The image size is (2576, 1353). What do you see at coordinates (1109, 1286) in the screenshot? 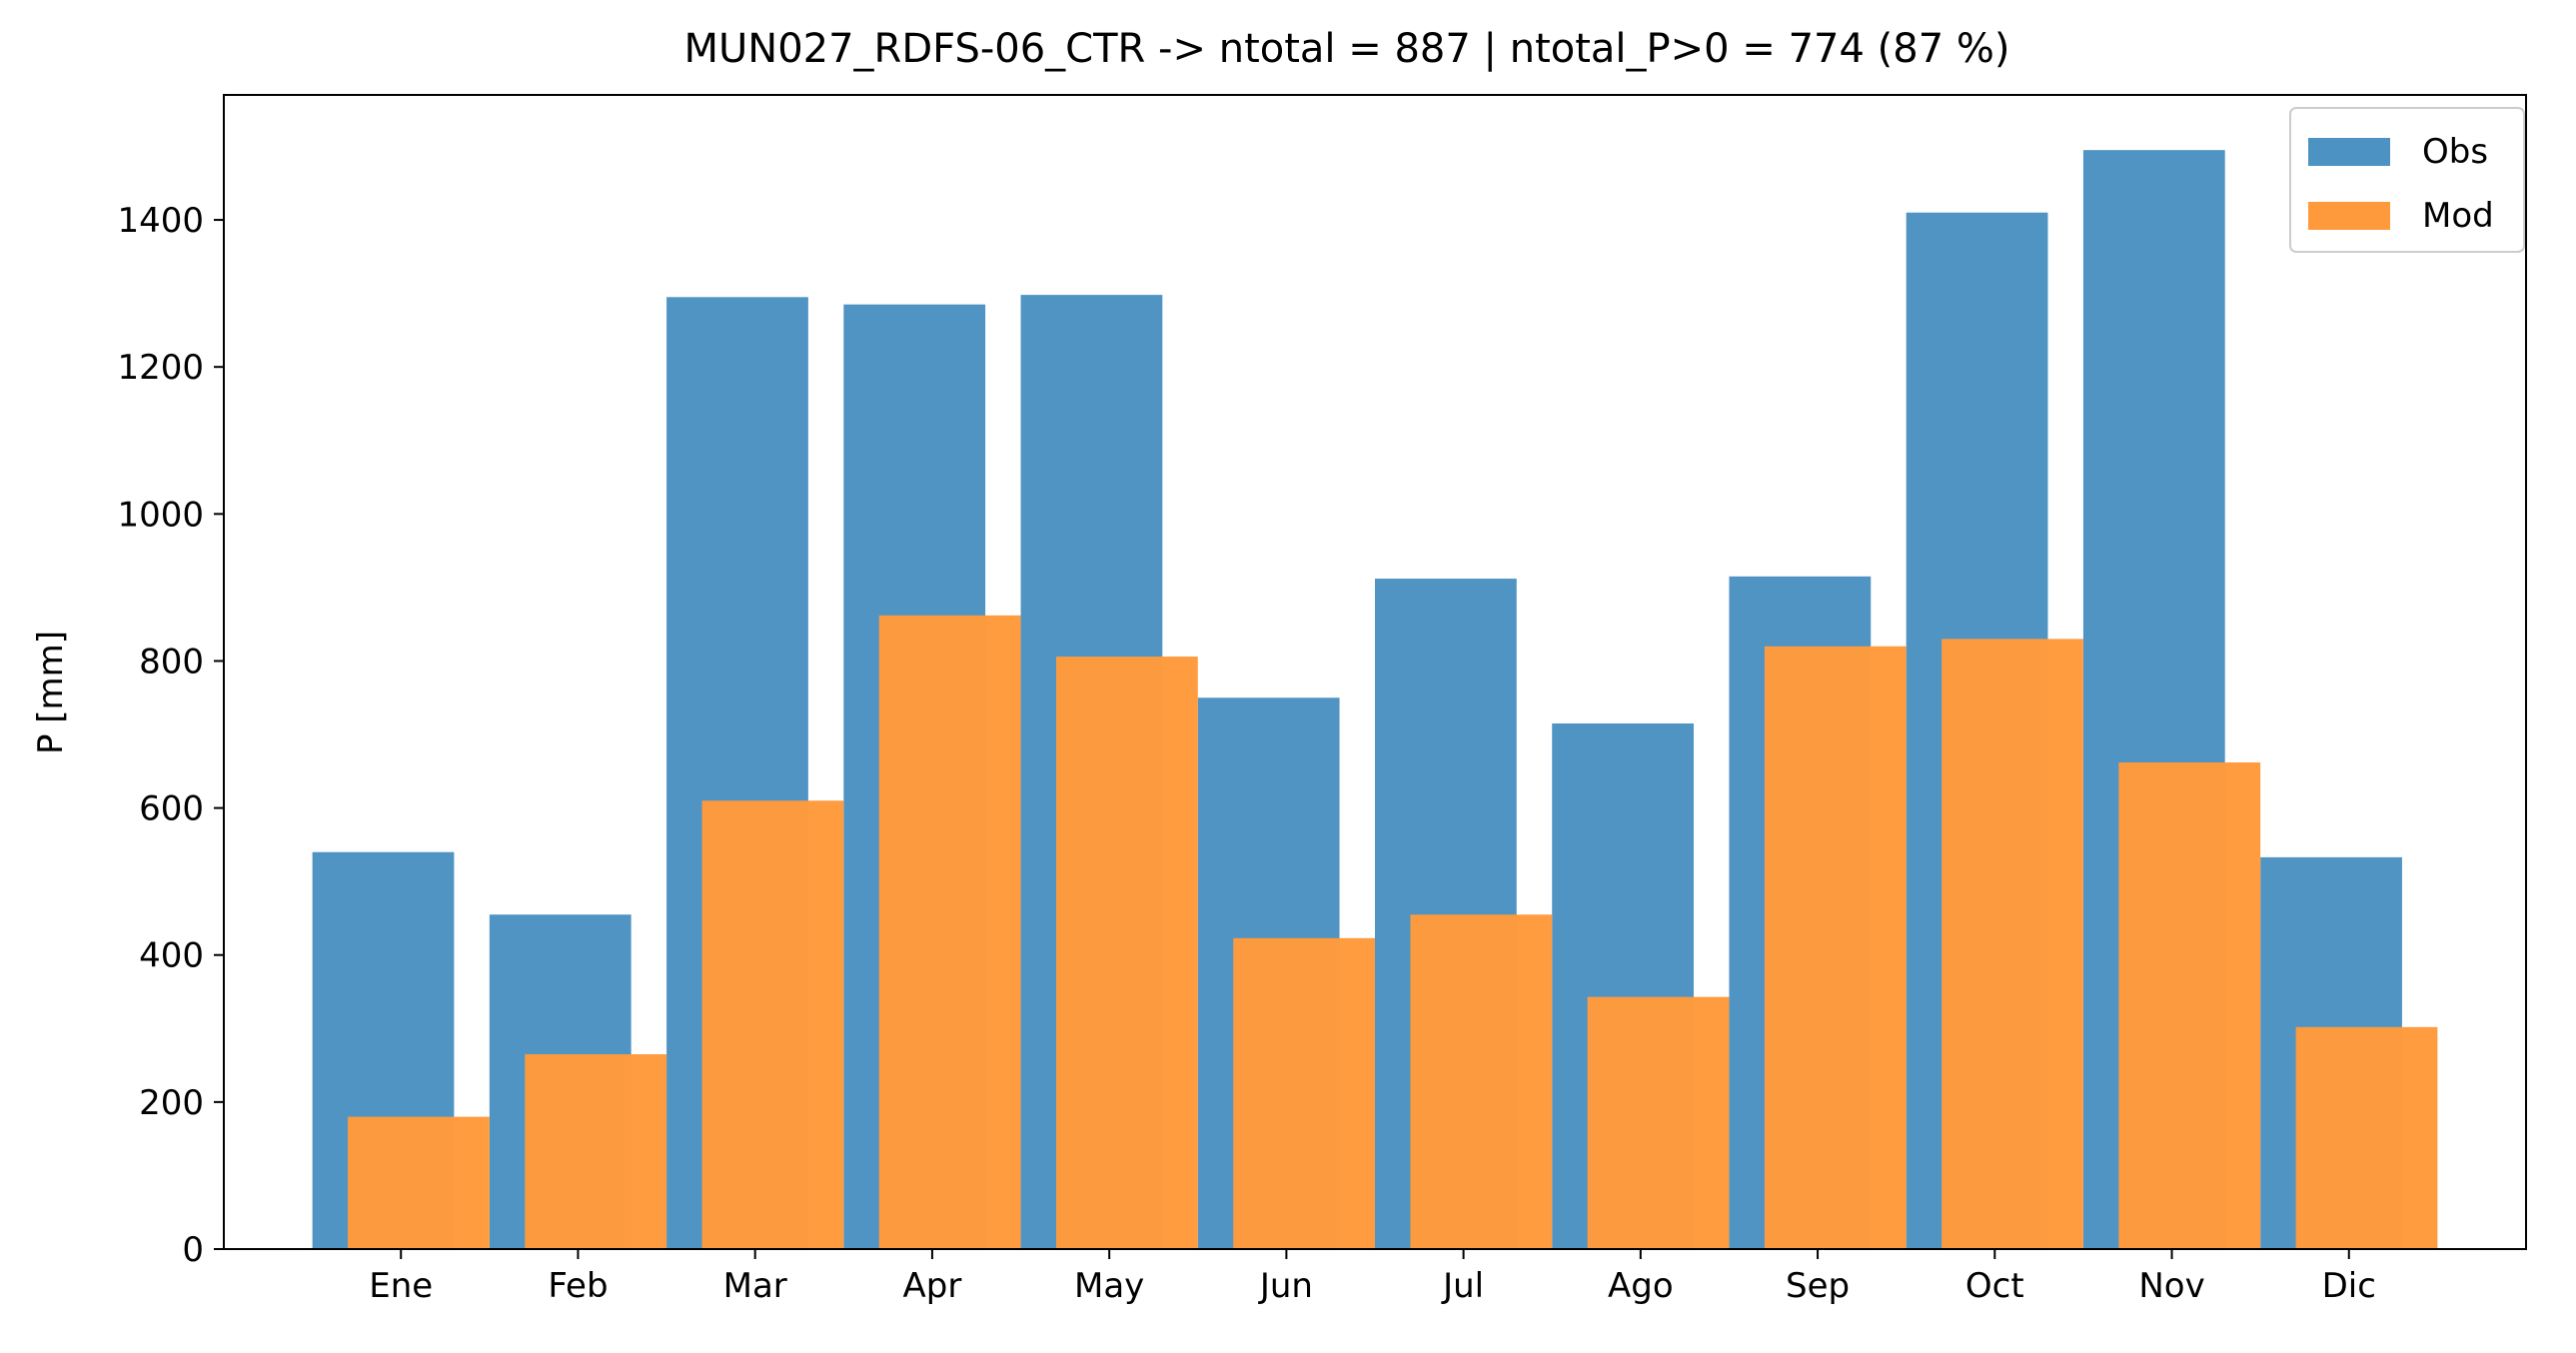
I see `x-tick-label: May` at bounding box center [1109, 1286].